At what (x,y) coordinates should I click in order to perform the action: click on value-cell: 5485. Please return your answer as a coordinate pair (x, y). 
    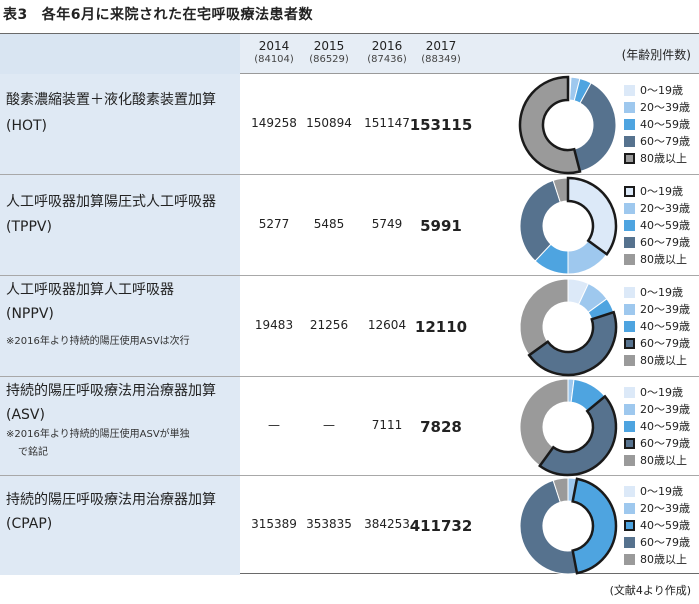
    Looking at the image, I should click on (329, 224).